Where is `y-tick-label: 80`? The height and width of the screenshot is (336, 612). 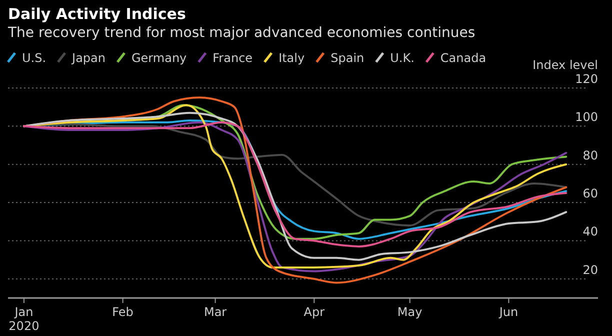
y-tick-label: 80 is located at coordinates (590, 155).